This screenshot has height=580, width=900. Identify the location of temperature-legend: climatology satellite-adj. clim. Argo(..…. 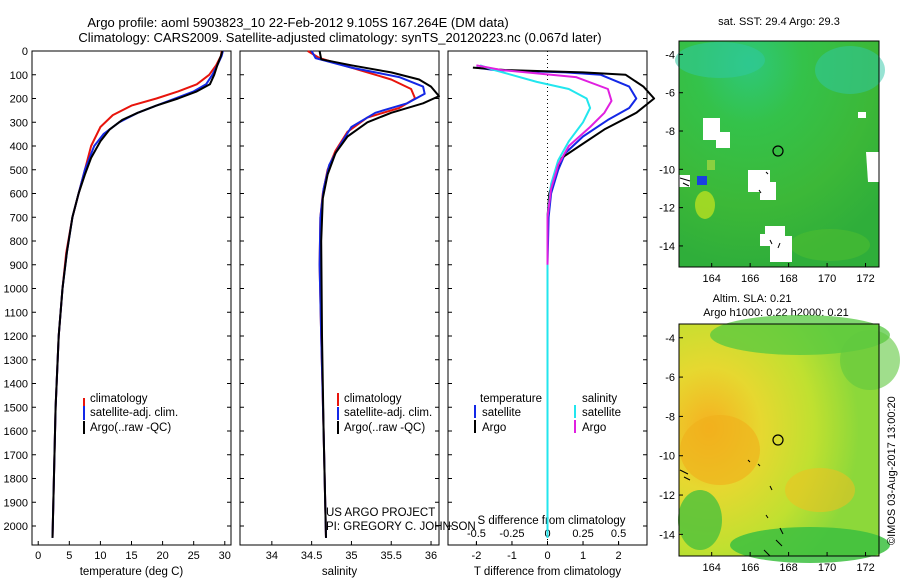
(130, 413).